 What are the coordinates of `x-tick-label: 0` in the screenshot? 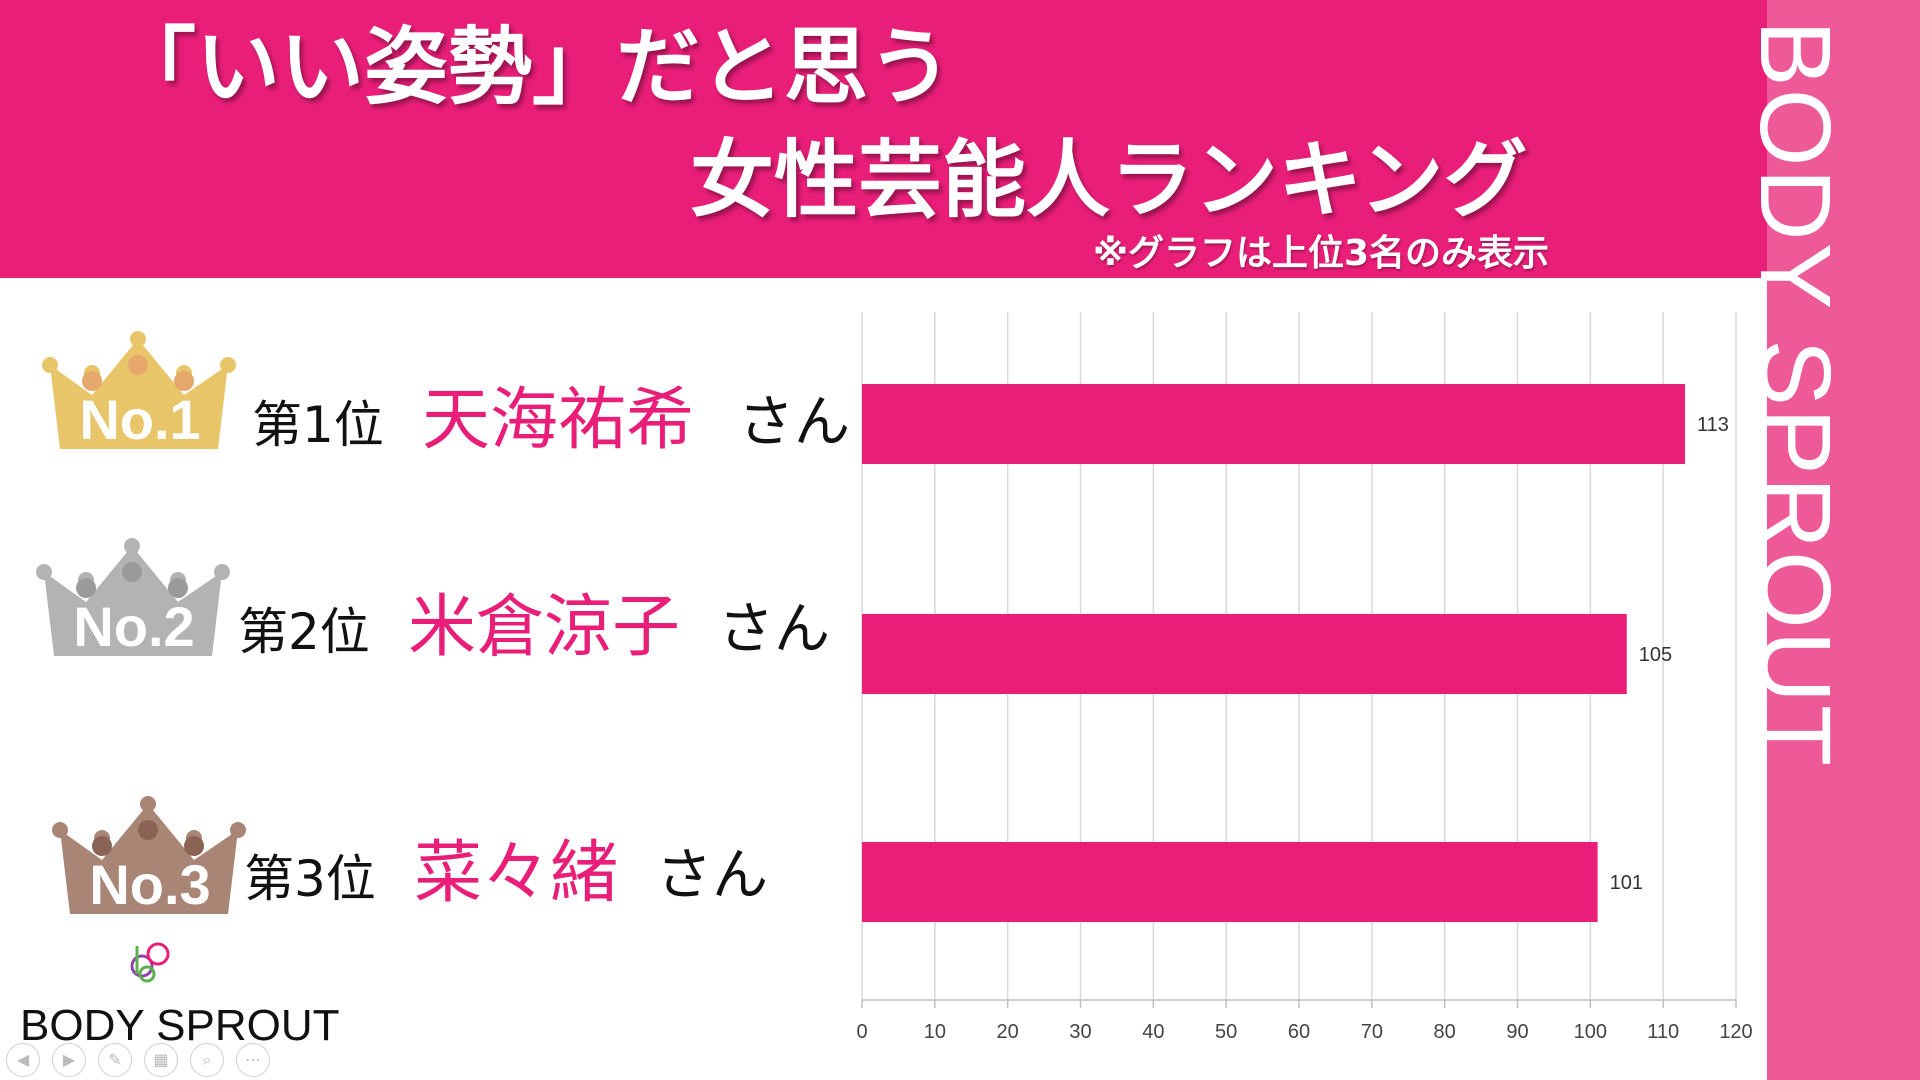 It's located at (861, 1032).